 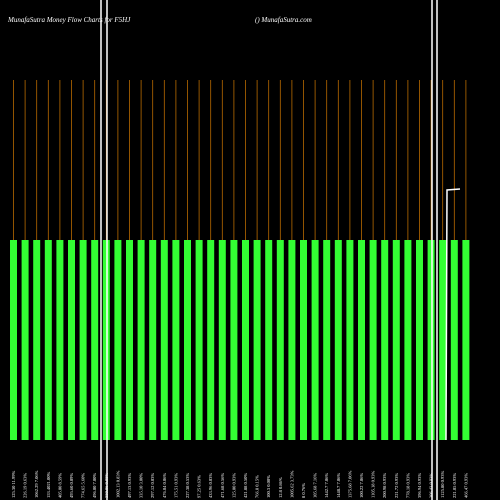 I want to click on x-tick-label: 100.3 0.00%, so click(x=268, y=486).